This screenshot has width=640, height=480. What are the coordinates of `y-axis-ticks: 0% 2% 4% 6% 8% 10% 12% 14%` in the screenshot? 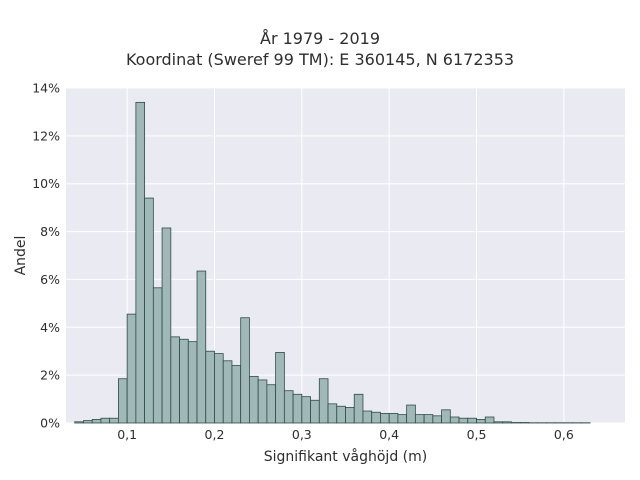 It's located at (46, 256).